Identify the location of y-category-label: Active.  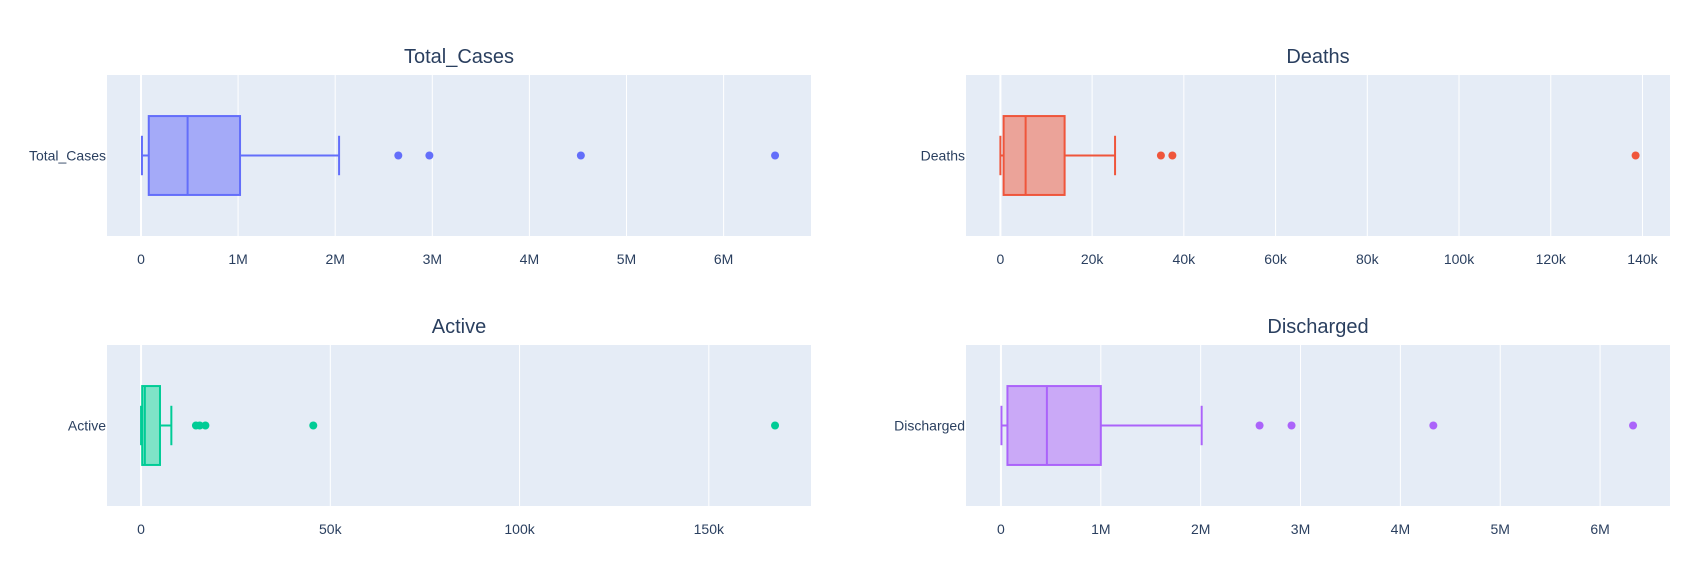
(87, 426).